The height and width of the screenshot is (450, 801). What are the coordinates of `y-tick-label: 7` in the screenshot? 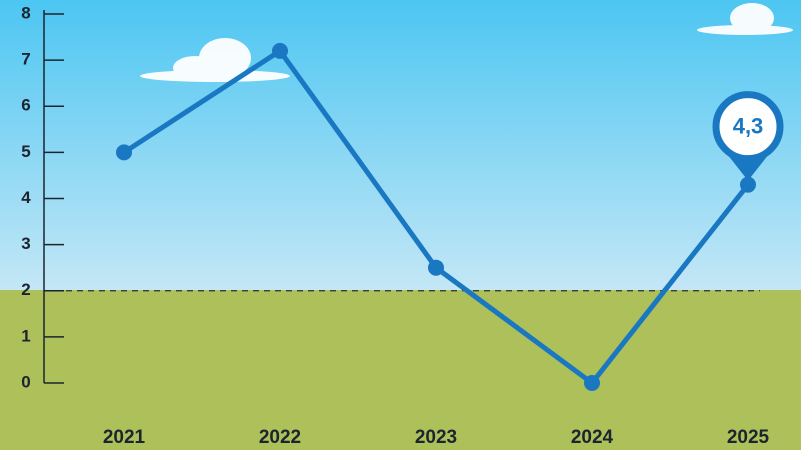 It's located at (25, 59).